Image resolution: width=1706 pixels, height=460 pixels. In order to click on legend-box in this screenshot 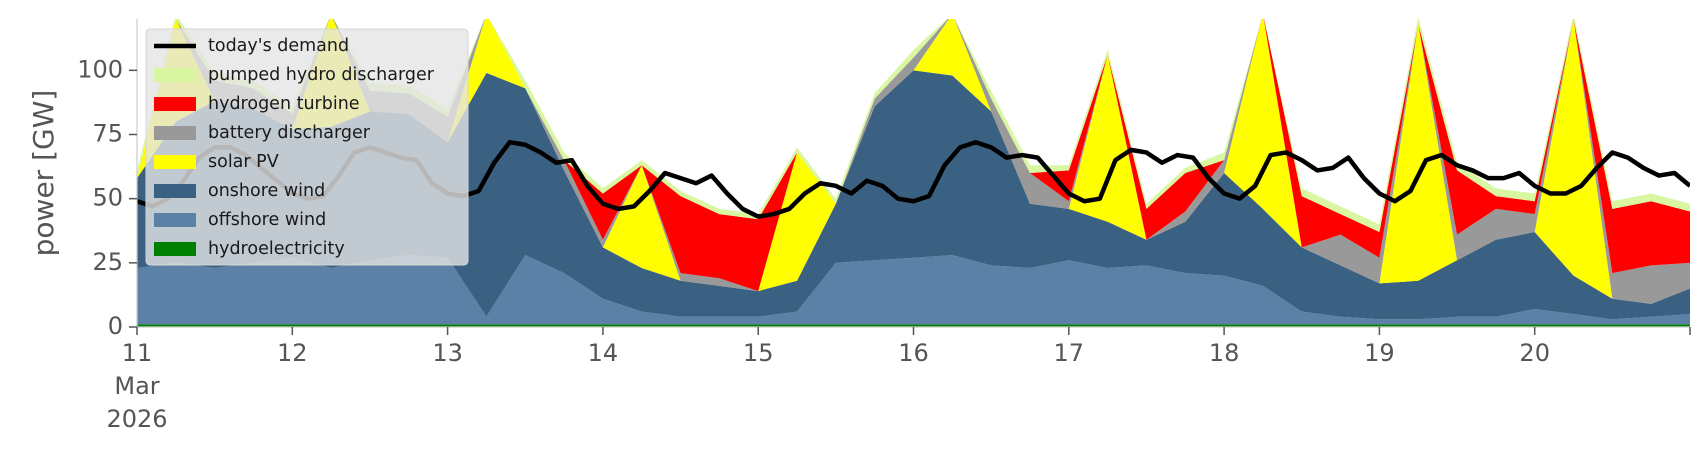, I will do `click(307, 147)`.